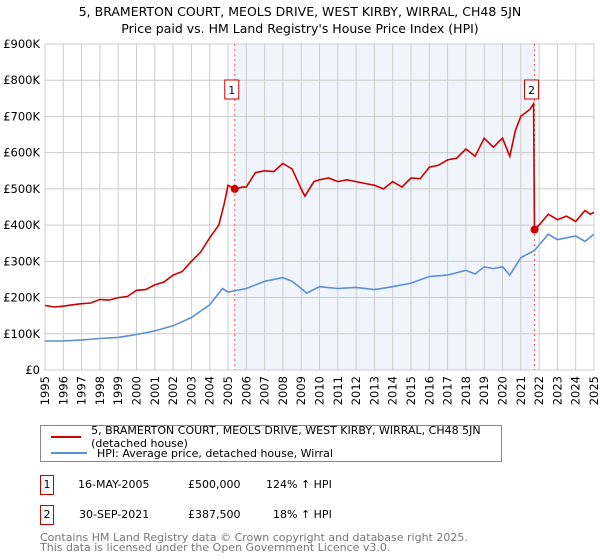 This screenshot has width=600, height=560. I want to click on x-tick-label: 2004, so click(210, 390).